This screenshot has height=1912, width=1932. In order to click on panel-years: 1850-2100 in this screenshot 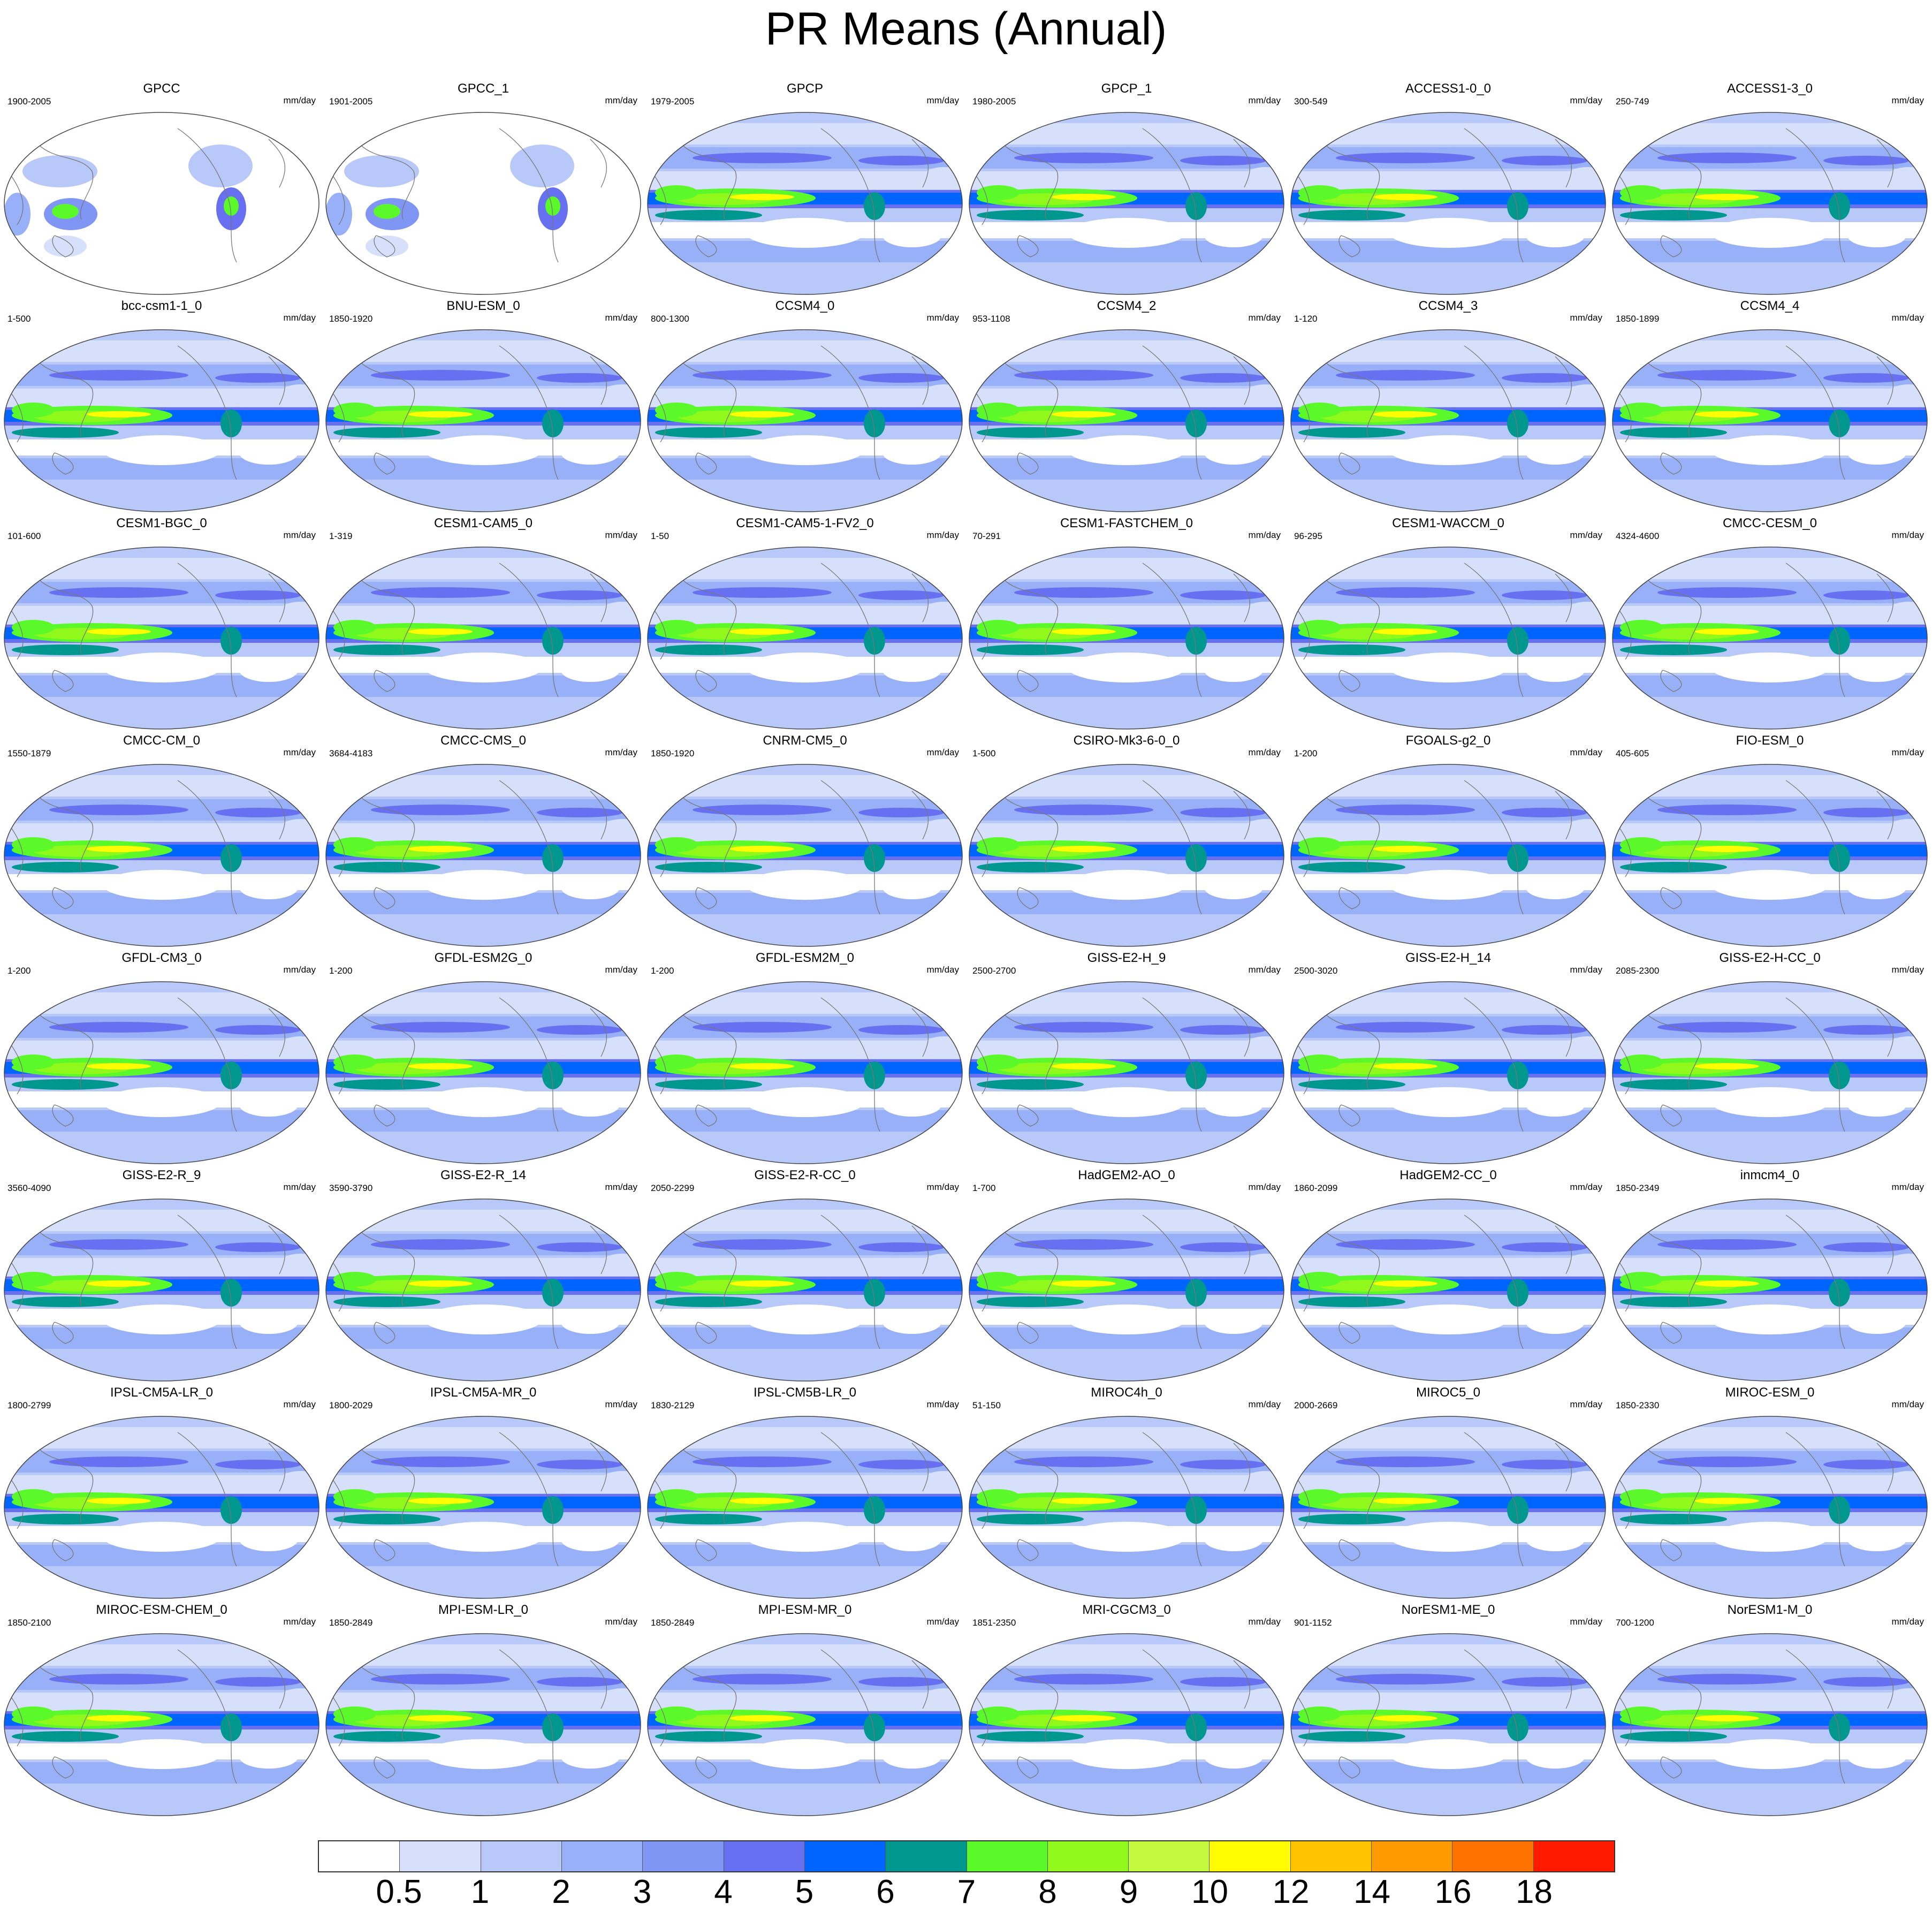, I will do `click(29, 1623)`.